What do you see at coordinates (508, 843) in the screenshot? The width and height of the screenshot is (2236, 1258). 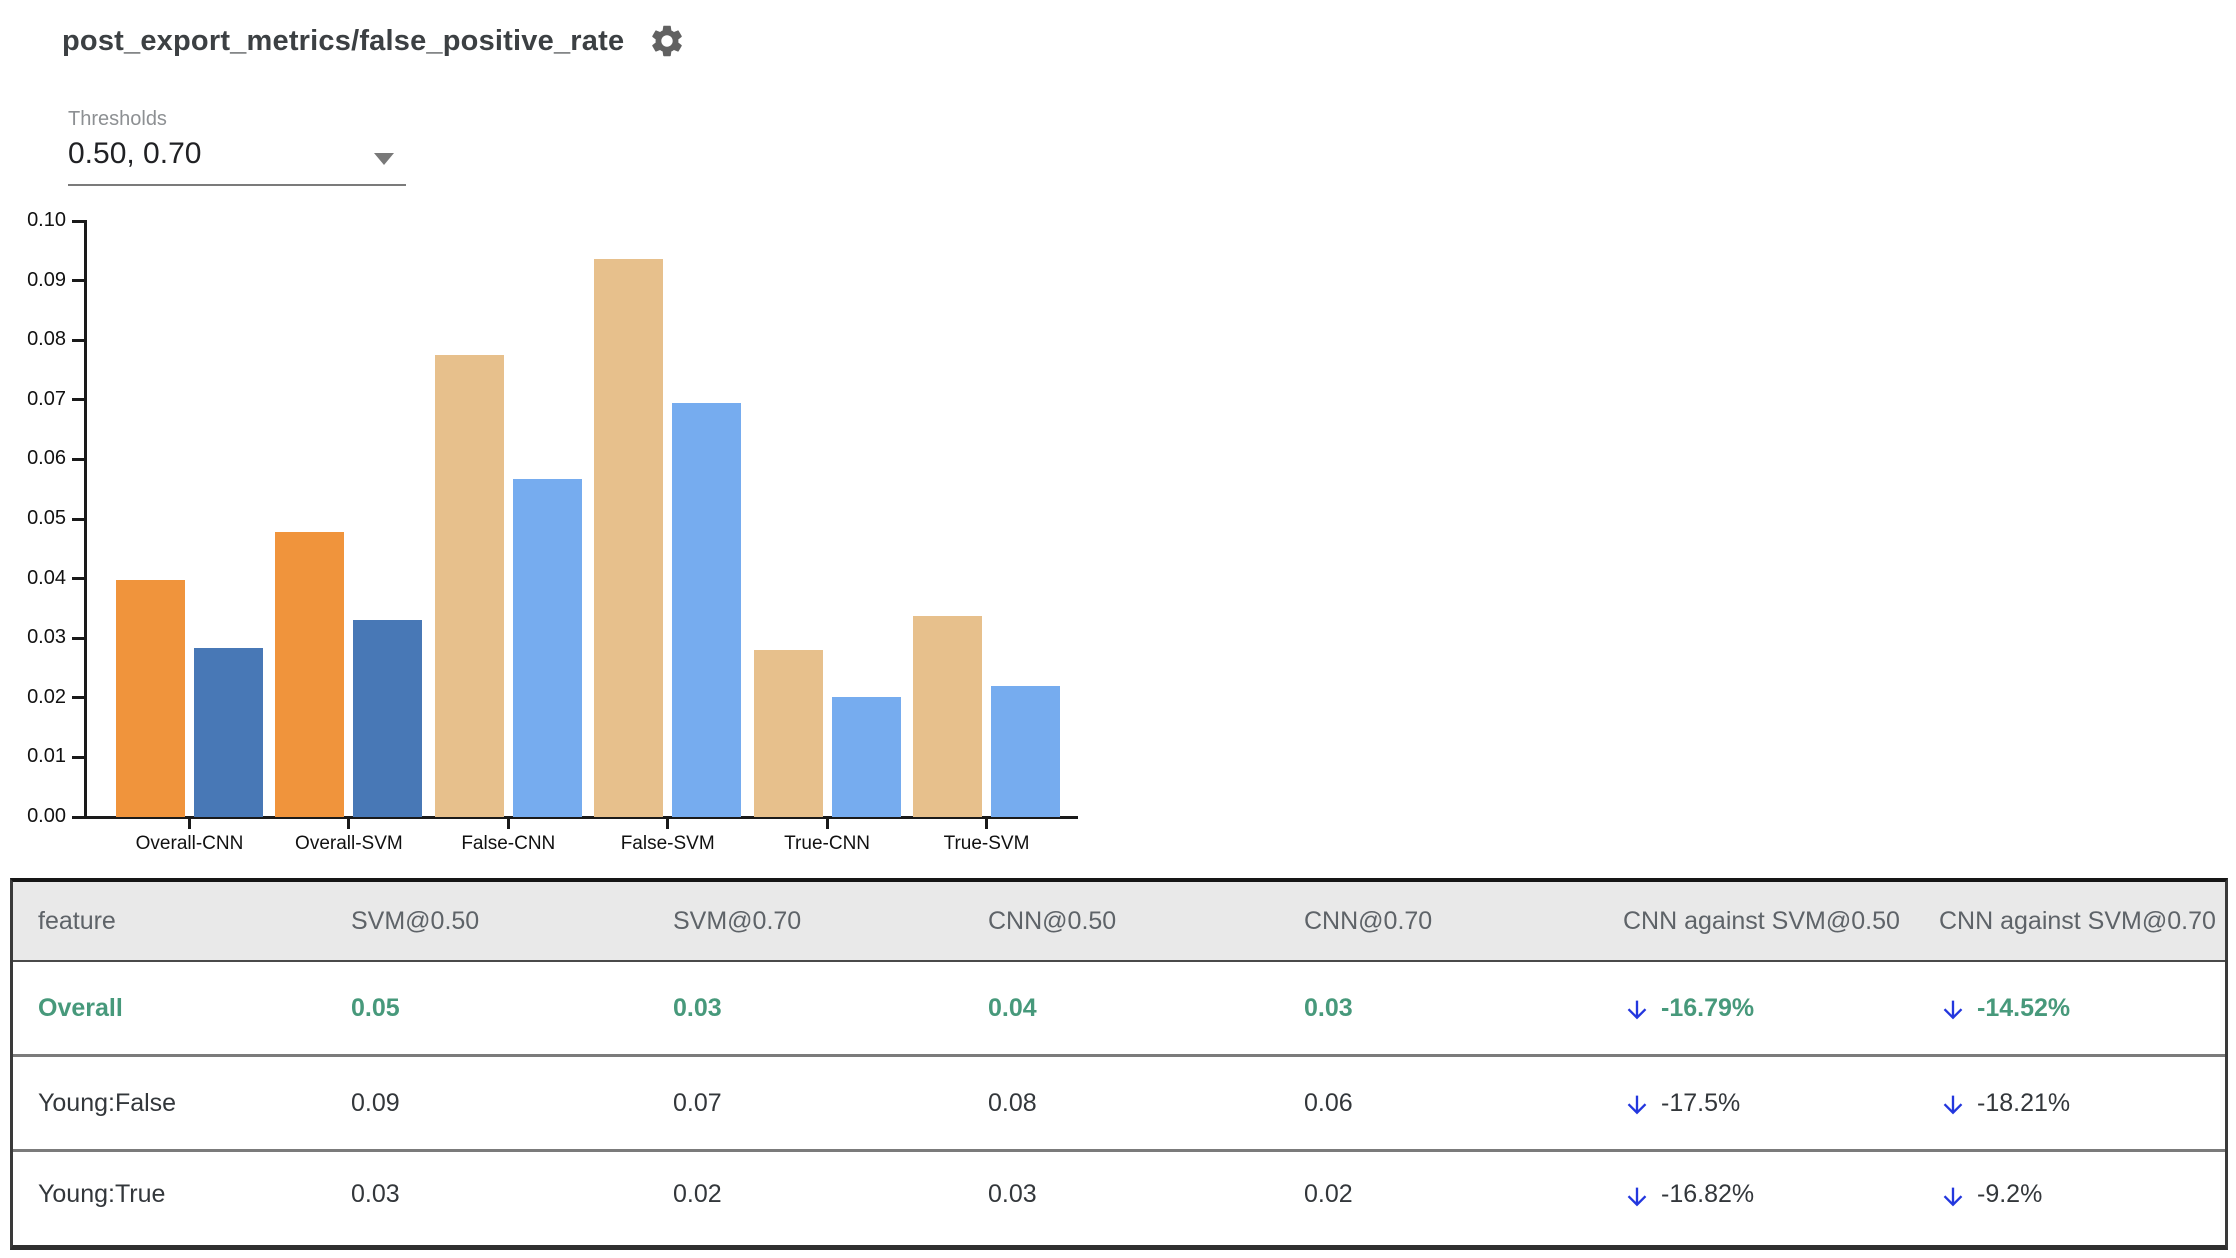 I see `x-axis-label: False-CNN` at bounding box center [508, 843].